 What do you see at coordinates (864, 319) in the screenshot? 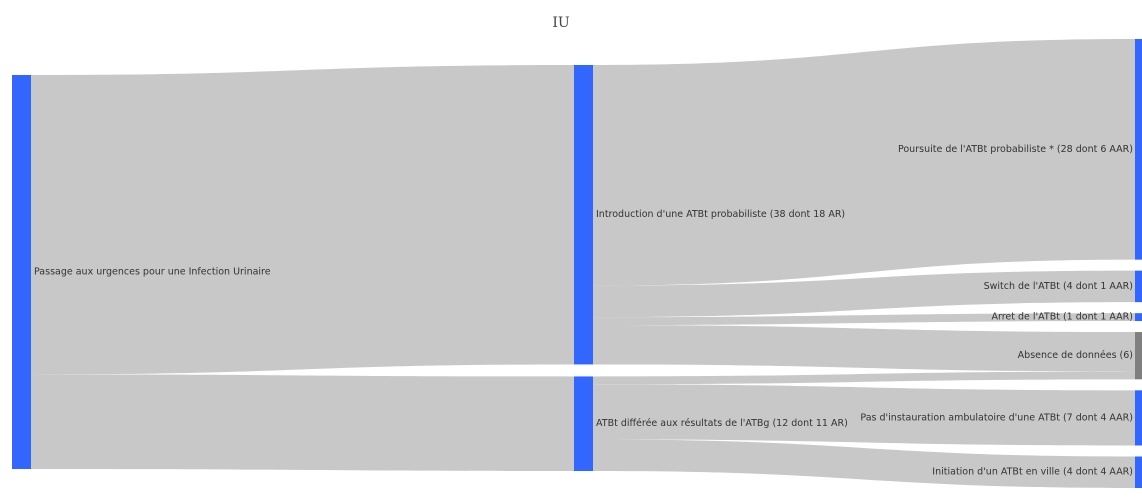
I see `link-introduction-to-arret` at bounding box center [864, 319].